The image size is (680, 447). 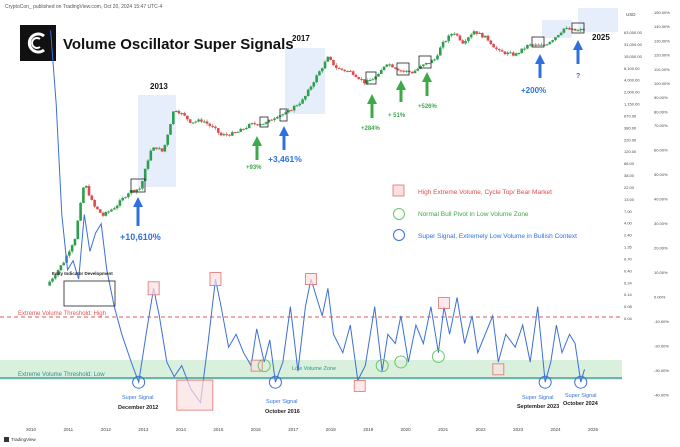 What do you see at coordinates (628, 247) in the screenshot?
I see `price-axis-tick: 1.35` at bounding box center [628, 247].